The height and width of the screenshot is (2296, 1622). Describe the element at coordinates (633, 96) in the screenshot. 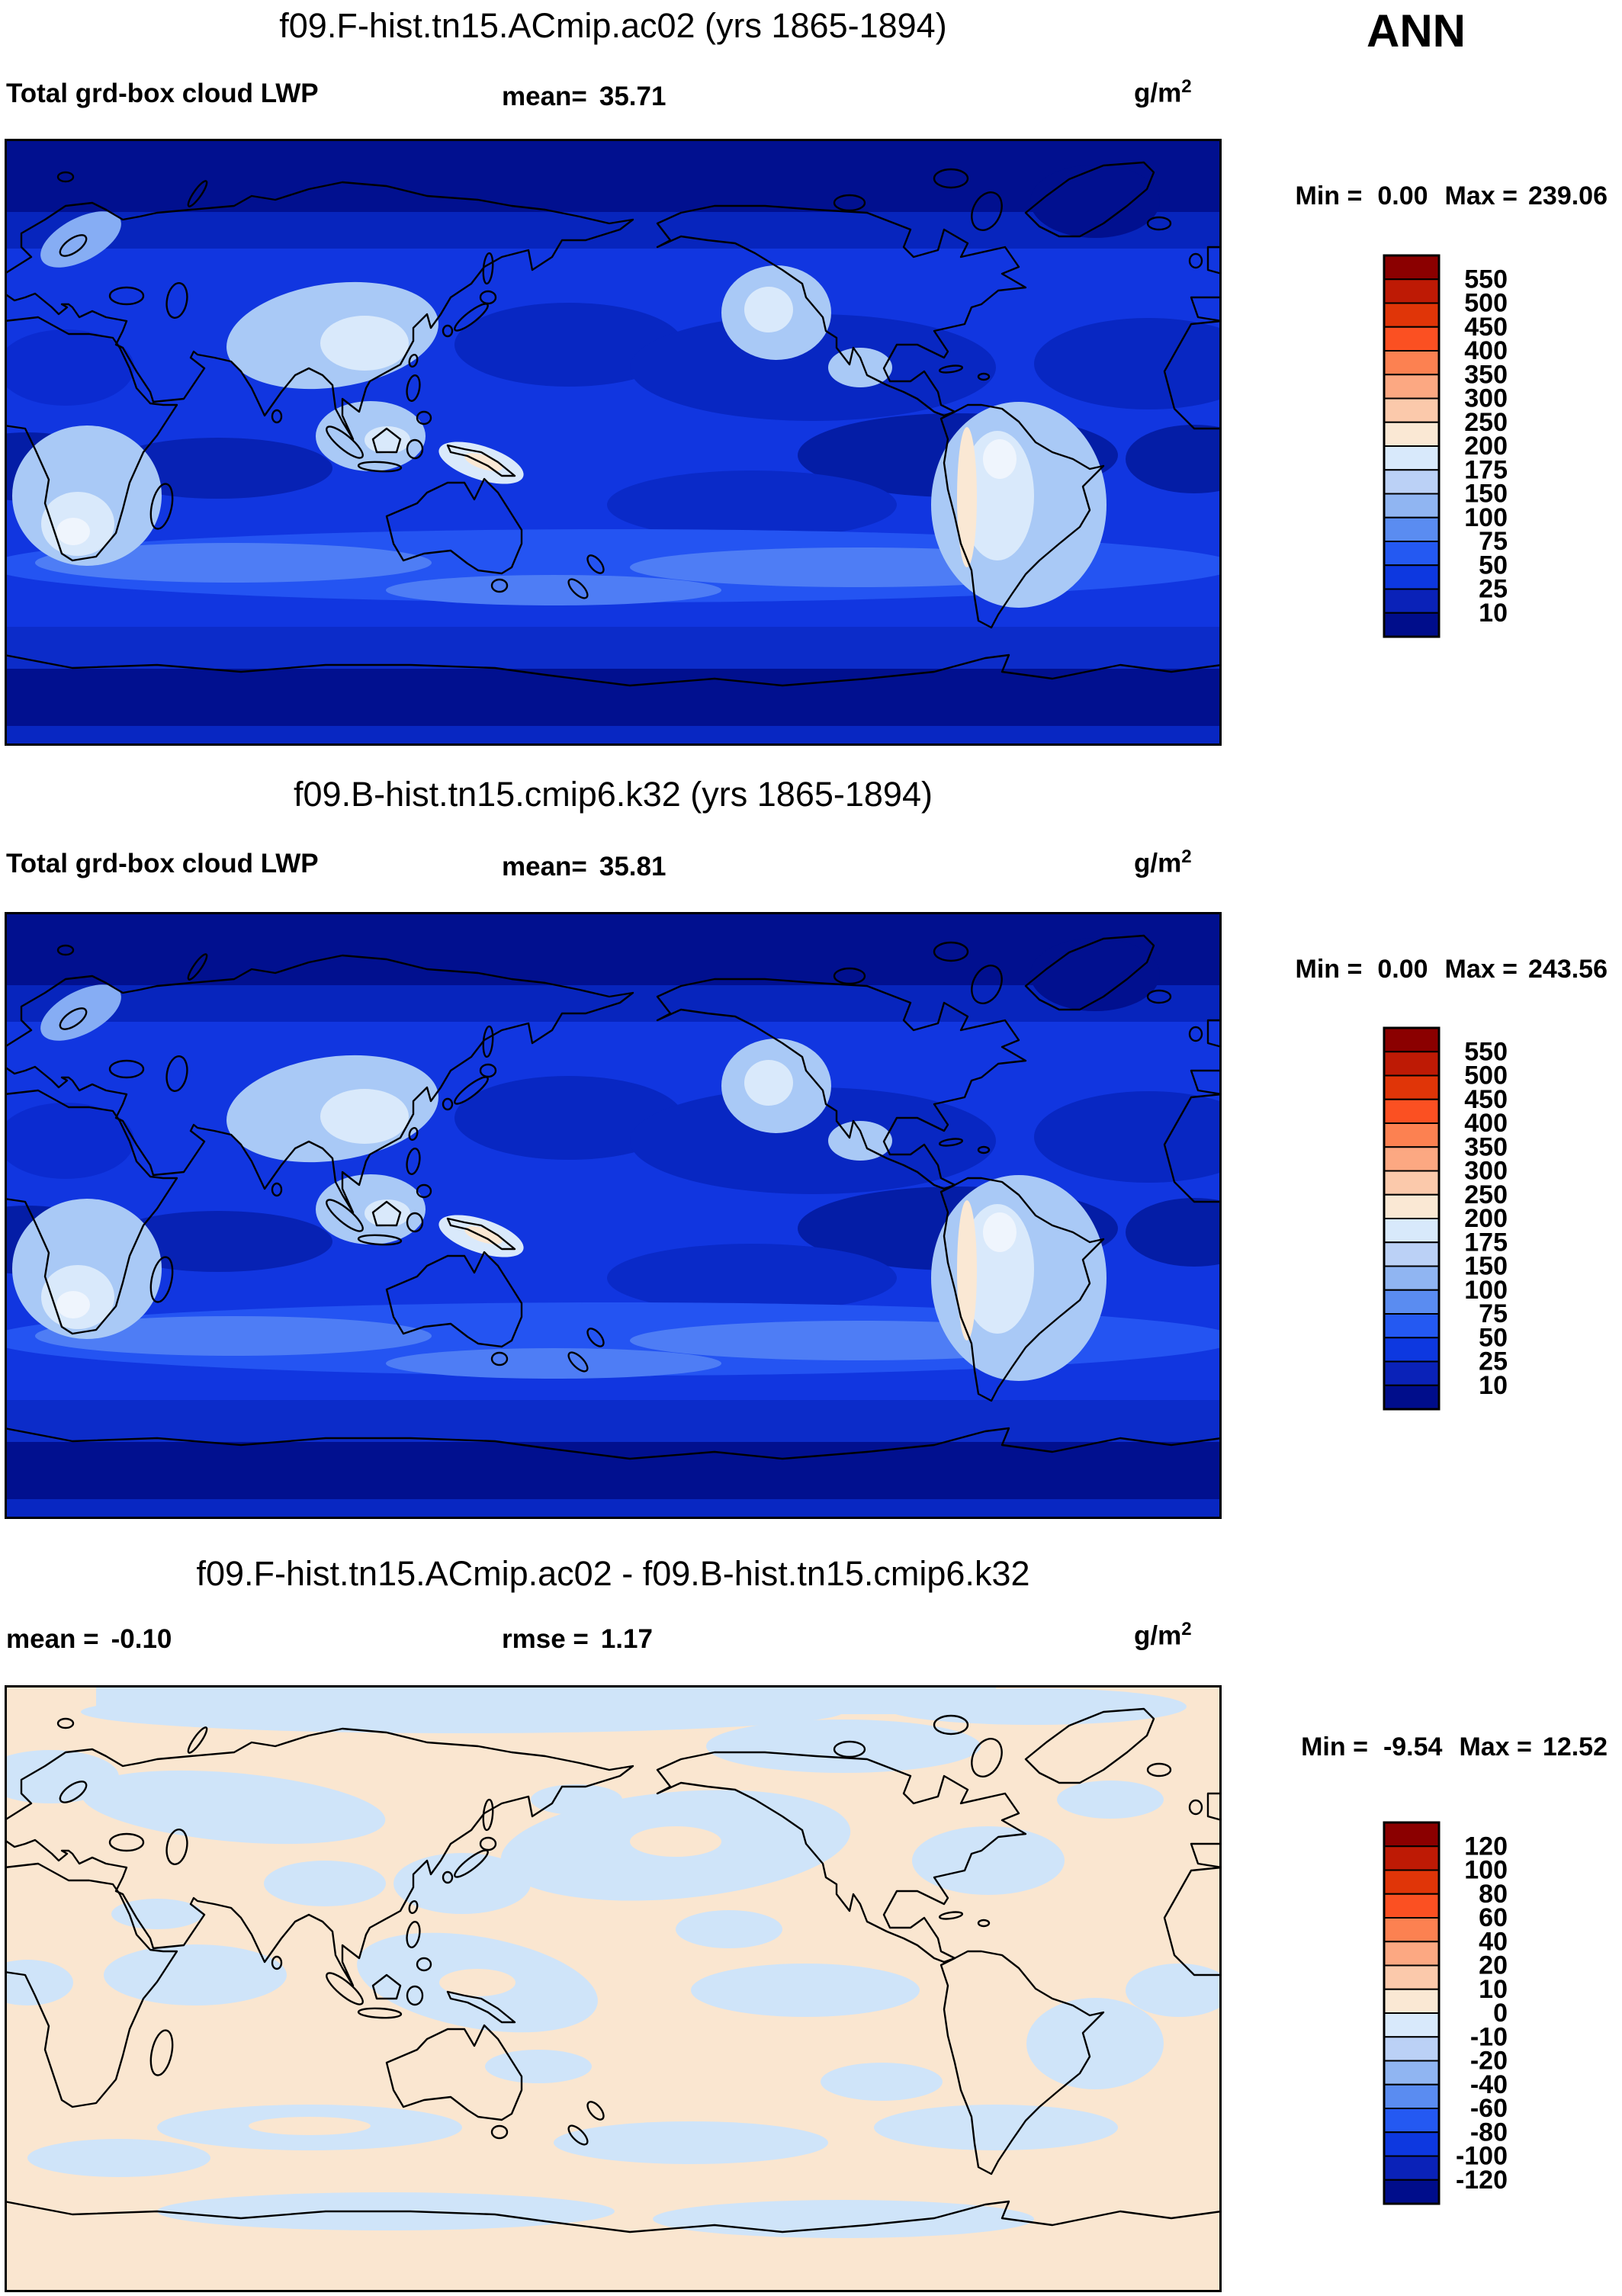

I see `panel1-mean-value: 35.71` at that location.